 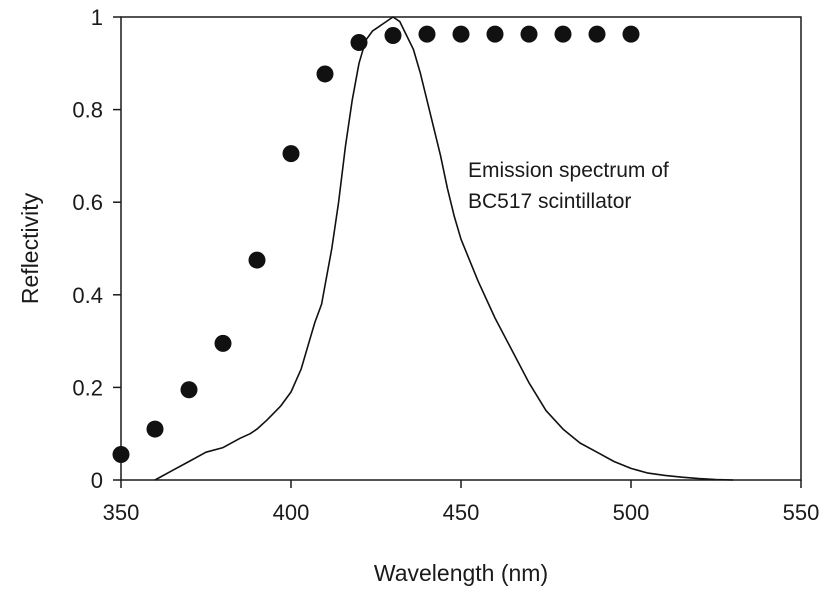 I want to click on x-axis: 350 400 450 500 550, so click(x=461, y=502).